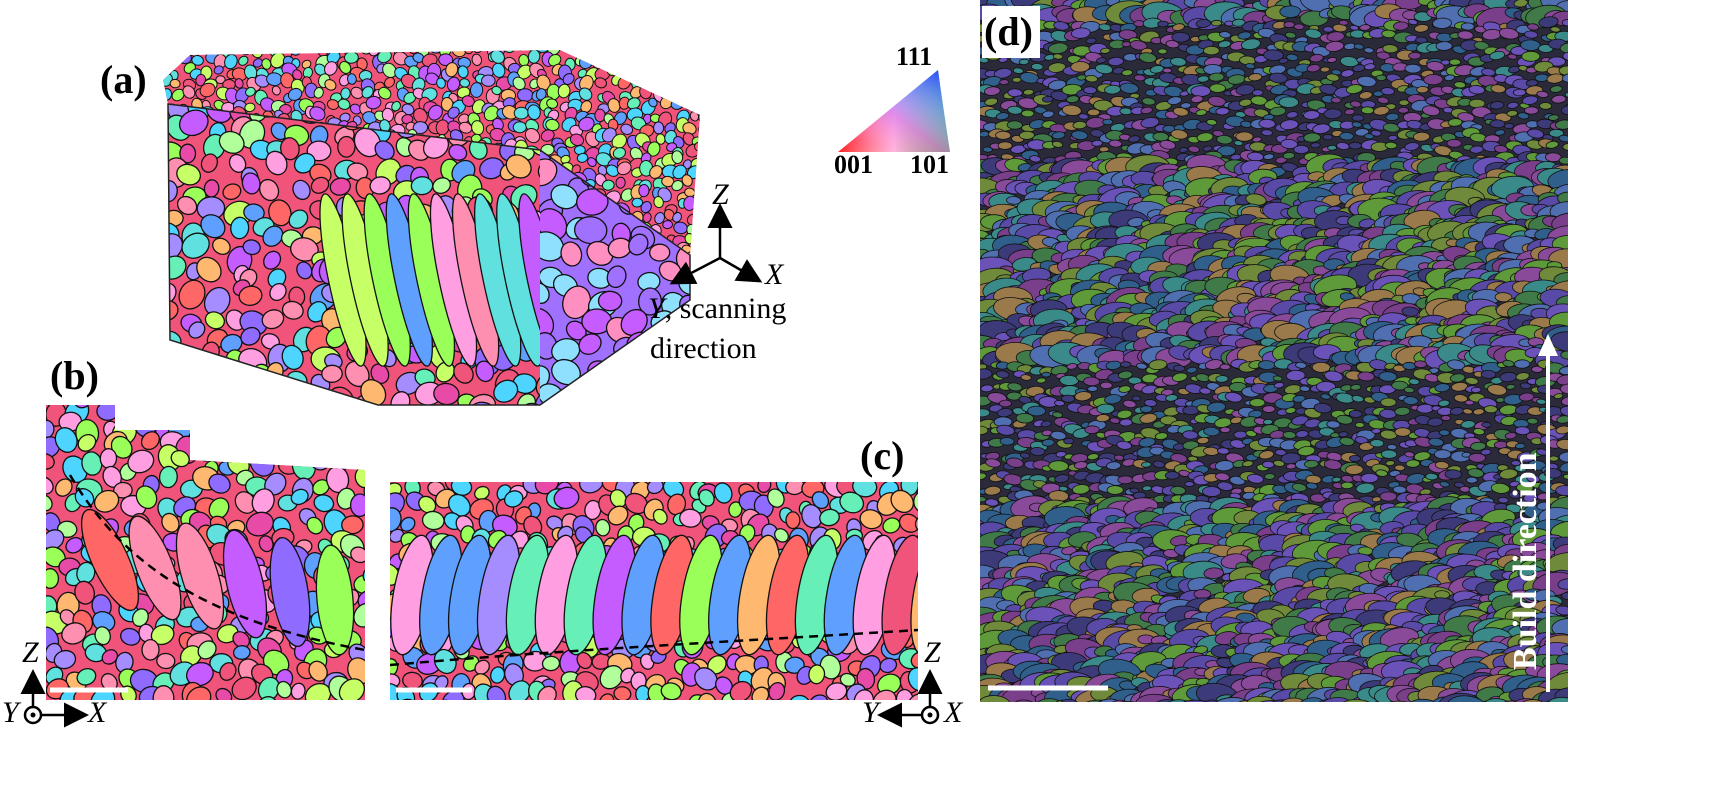  Describe the element at coordinates (882, 455) in the screenshot. I see `panel-c-label: (c)` at that location.